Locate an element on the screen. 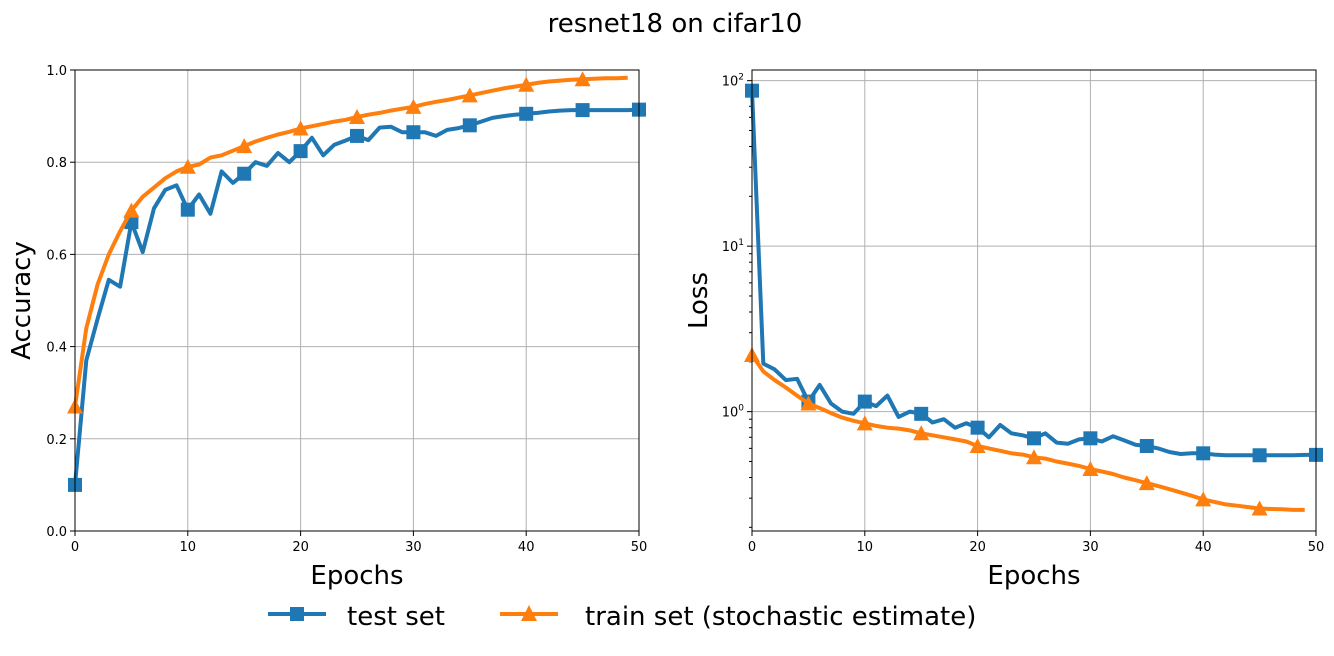 The height and width of the screenshot is (656, 1334). y-tick-label: 0.2 is located at coordinates (56, 440).